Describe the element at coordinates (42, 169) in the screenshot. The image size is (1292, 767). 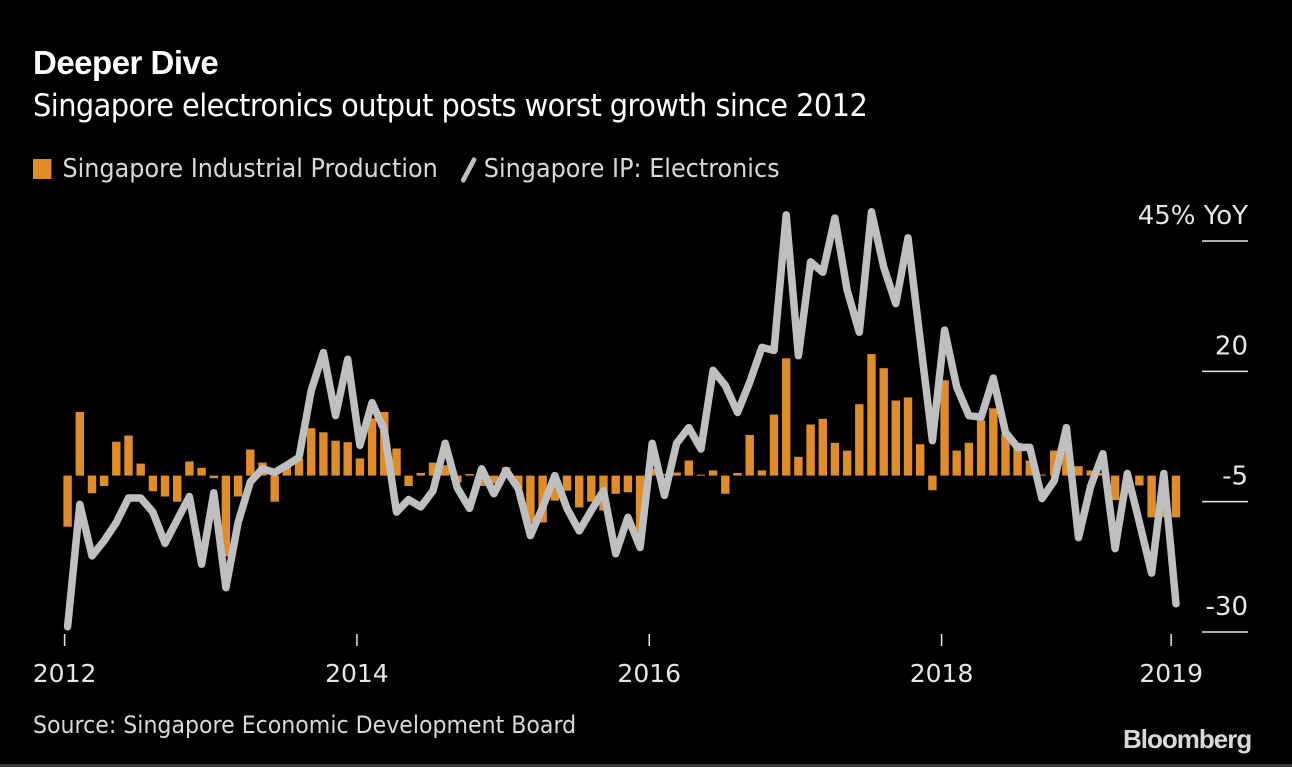
I see `legend-bar-swatch-icon` at that location.